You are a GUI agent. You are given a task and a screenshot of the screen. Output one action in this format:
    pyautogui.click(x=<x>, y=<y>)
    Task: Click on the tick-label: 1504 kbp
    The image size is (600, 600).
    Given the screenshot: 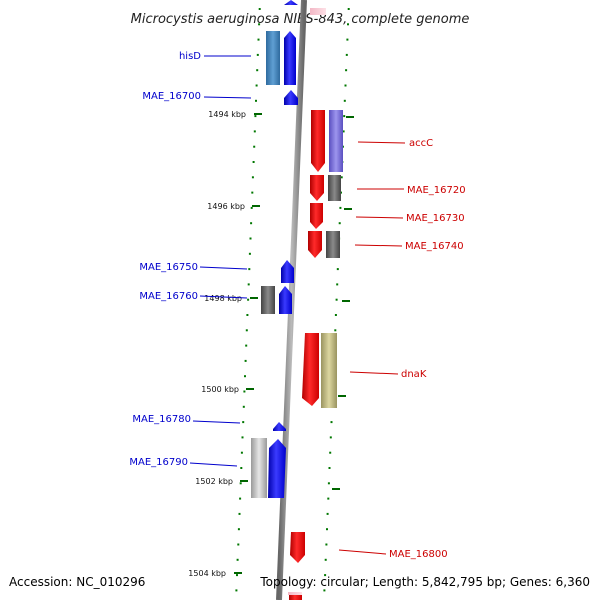 What is the action you would take?
    pyautogui.click(x=207, y=573)
    